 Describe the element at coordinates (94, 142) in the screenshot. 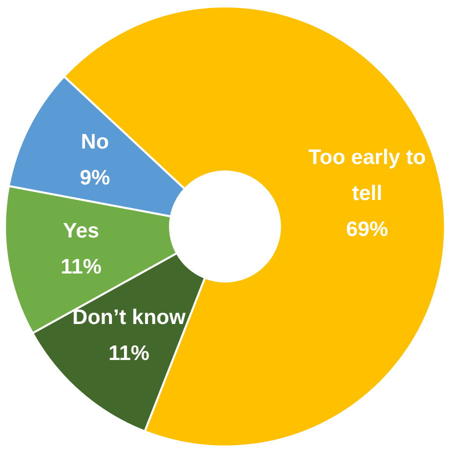

I see `slice-label: No` at that location.